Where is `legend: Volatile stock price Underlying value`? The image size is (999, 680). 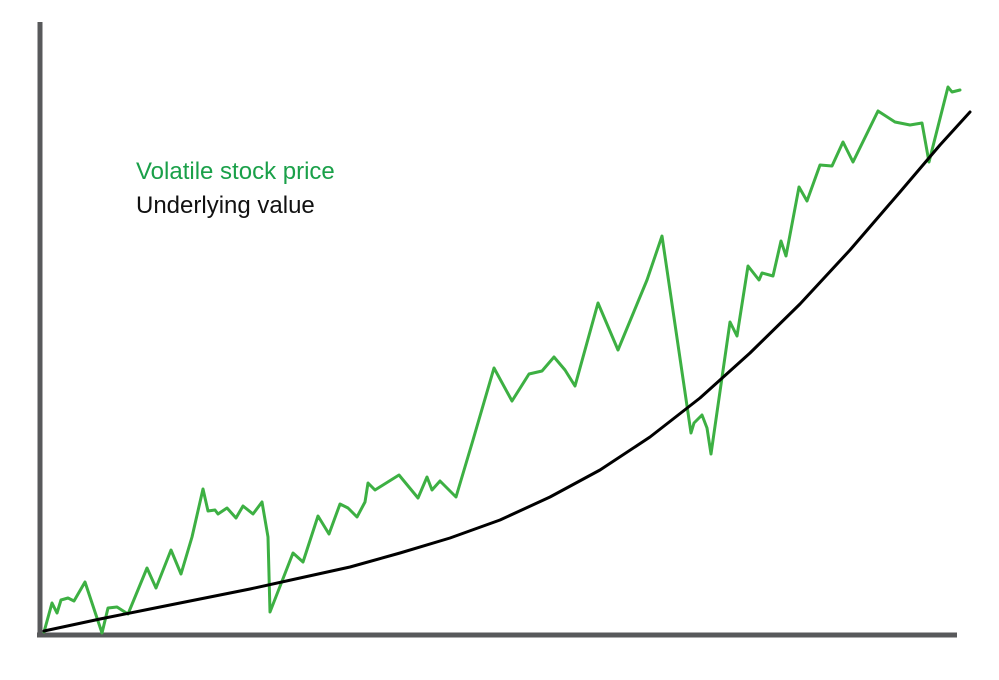
legend: Volatile stock price Underlying value is located at coordinates (235, 189).